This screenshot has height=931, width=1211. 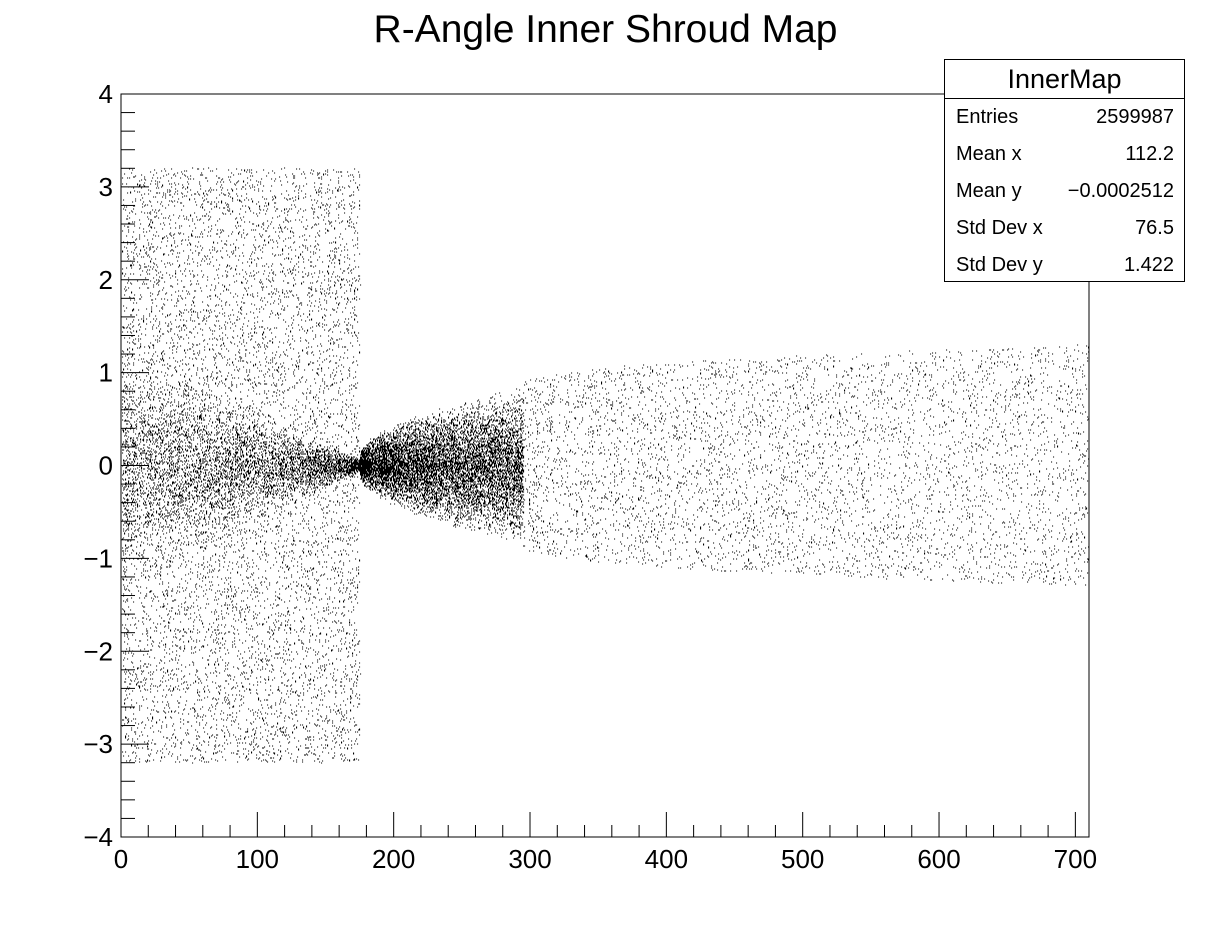 What do you see at coordinates (98, 837) in the screenshot?
I see `y-tick-label: −4` at bounding box center [98, 837].